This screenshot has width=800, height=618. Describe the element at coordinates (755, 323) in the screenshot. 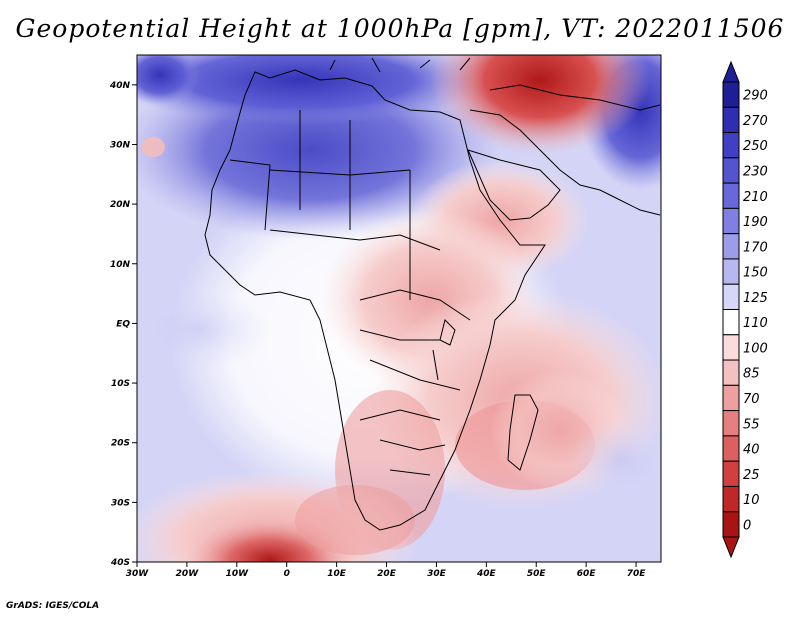

I see `colorbar-label: 110` at that location.